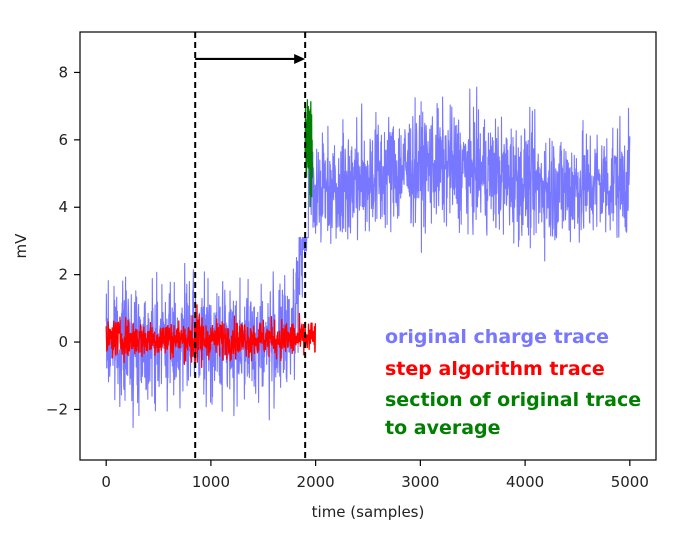 This screenshot has height=542, width=694. What do you see at coordinates (497, 337) in the screenshot?
I see `legend-label-original: original charge trace` at bounding box center [497, 337].